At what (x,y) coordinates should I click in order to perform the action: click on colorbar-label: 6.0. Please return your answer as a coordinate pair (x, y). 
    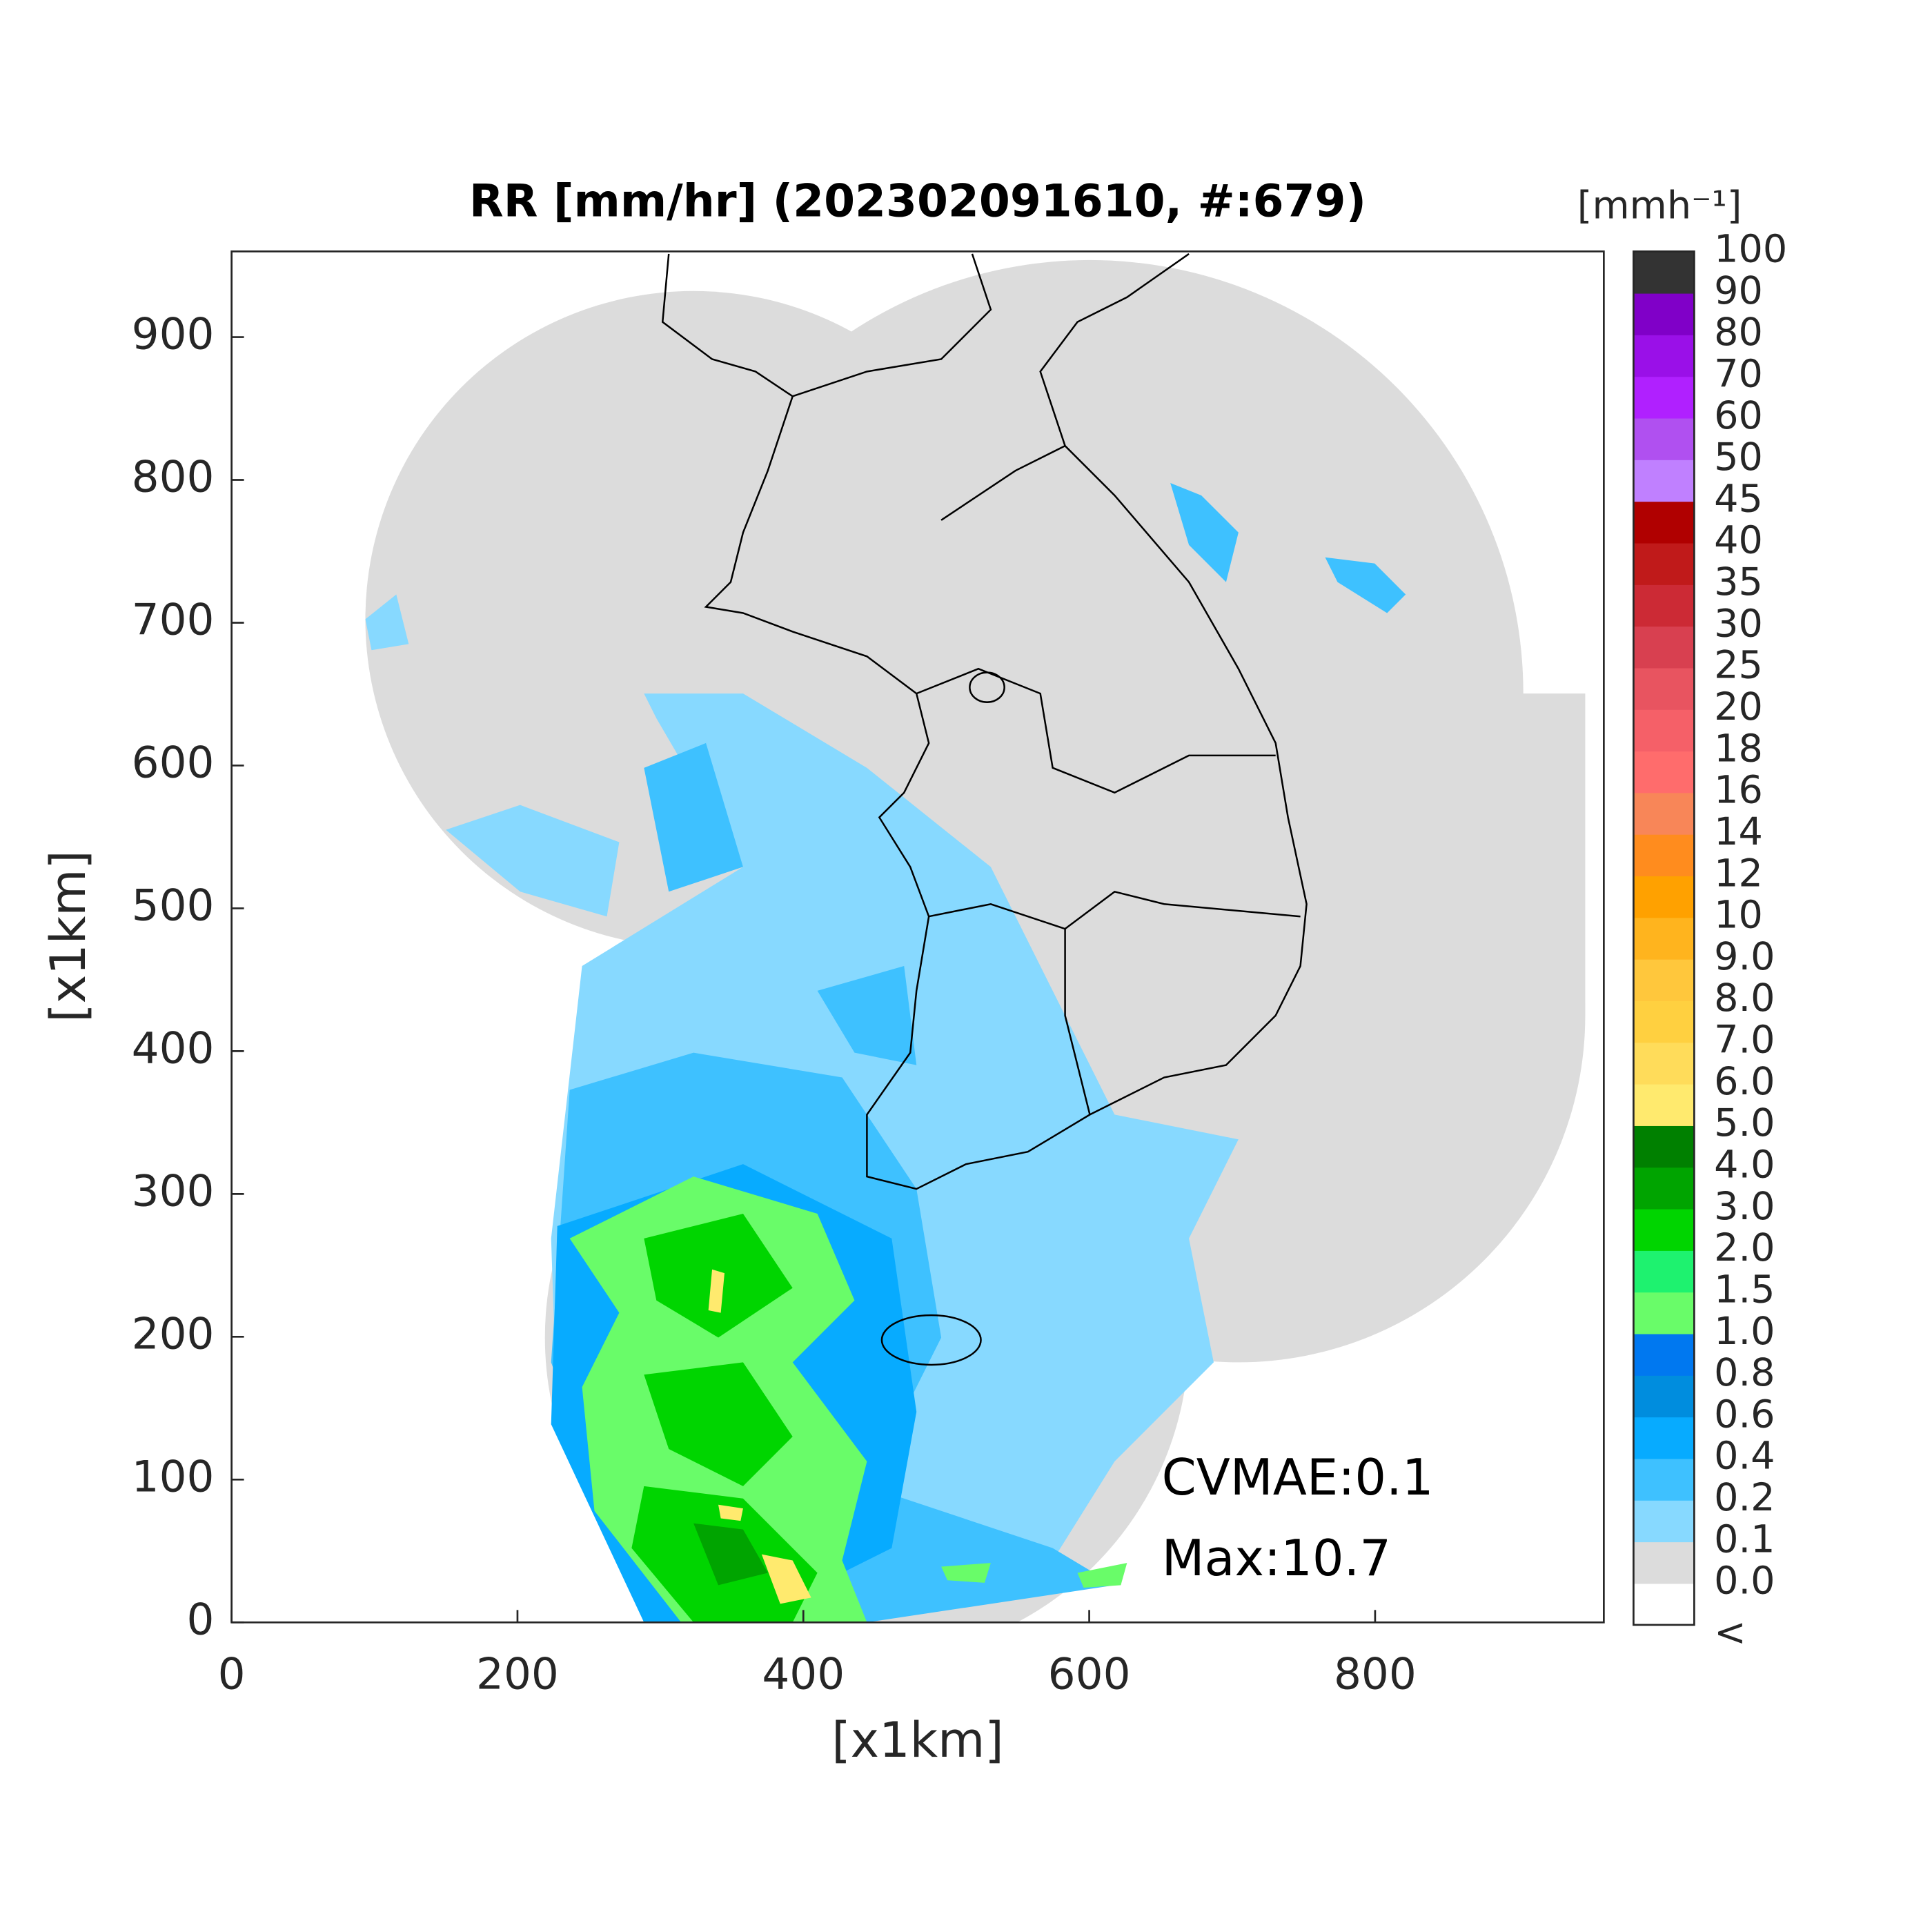
    Looking at the image, I should click on (1744, 1081).